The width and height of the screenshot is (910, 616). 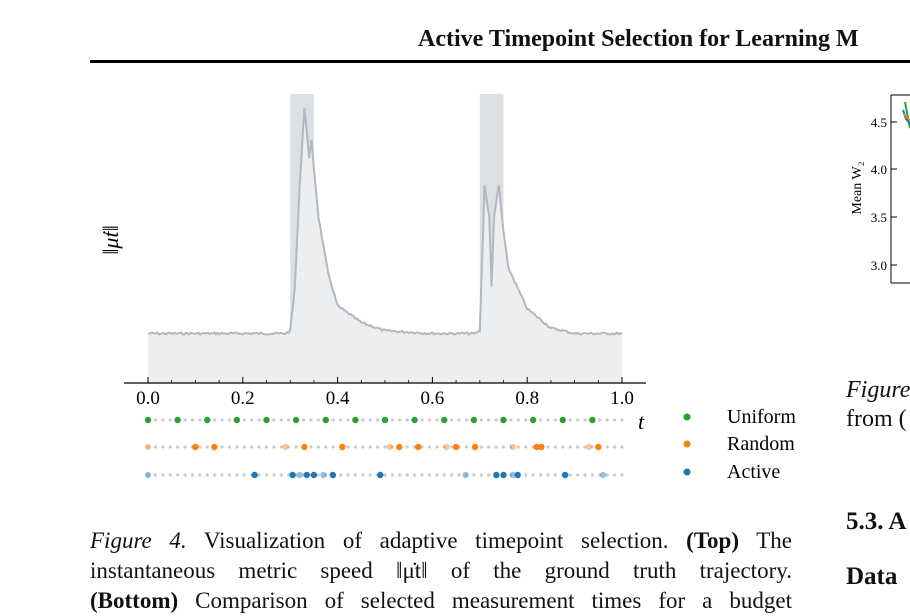 I want to click on right-y-tick-label: 3.5, so click(x=879, y=217).